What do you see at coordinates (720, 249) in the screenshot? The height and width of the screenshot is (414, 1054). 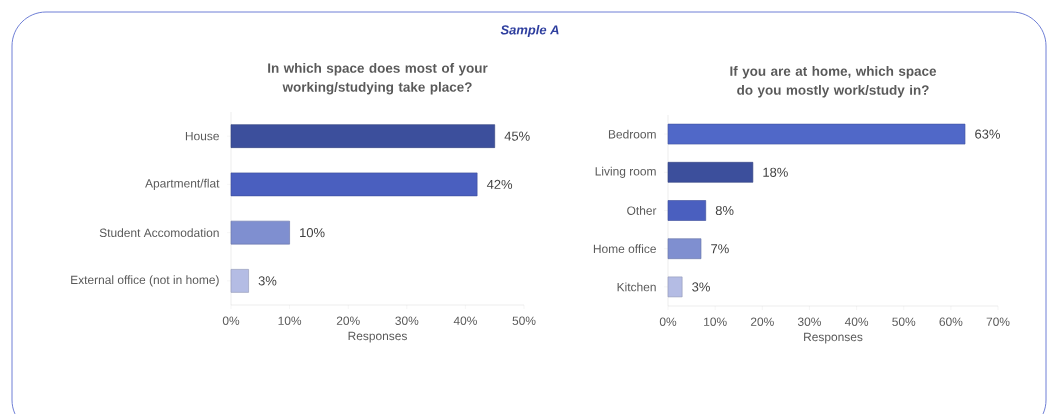 I see `data-label: 7%` at bounding box center [720, 249].